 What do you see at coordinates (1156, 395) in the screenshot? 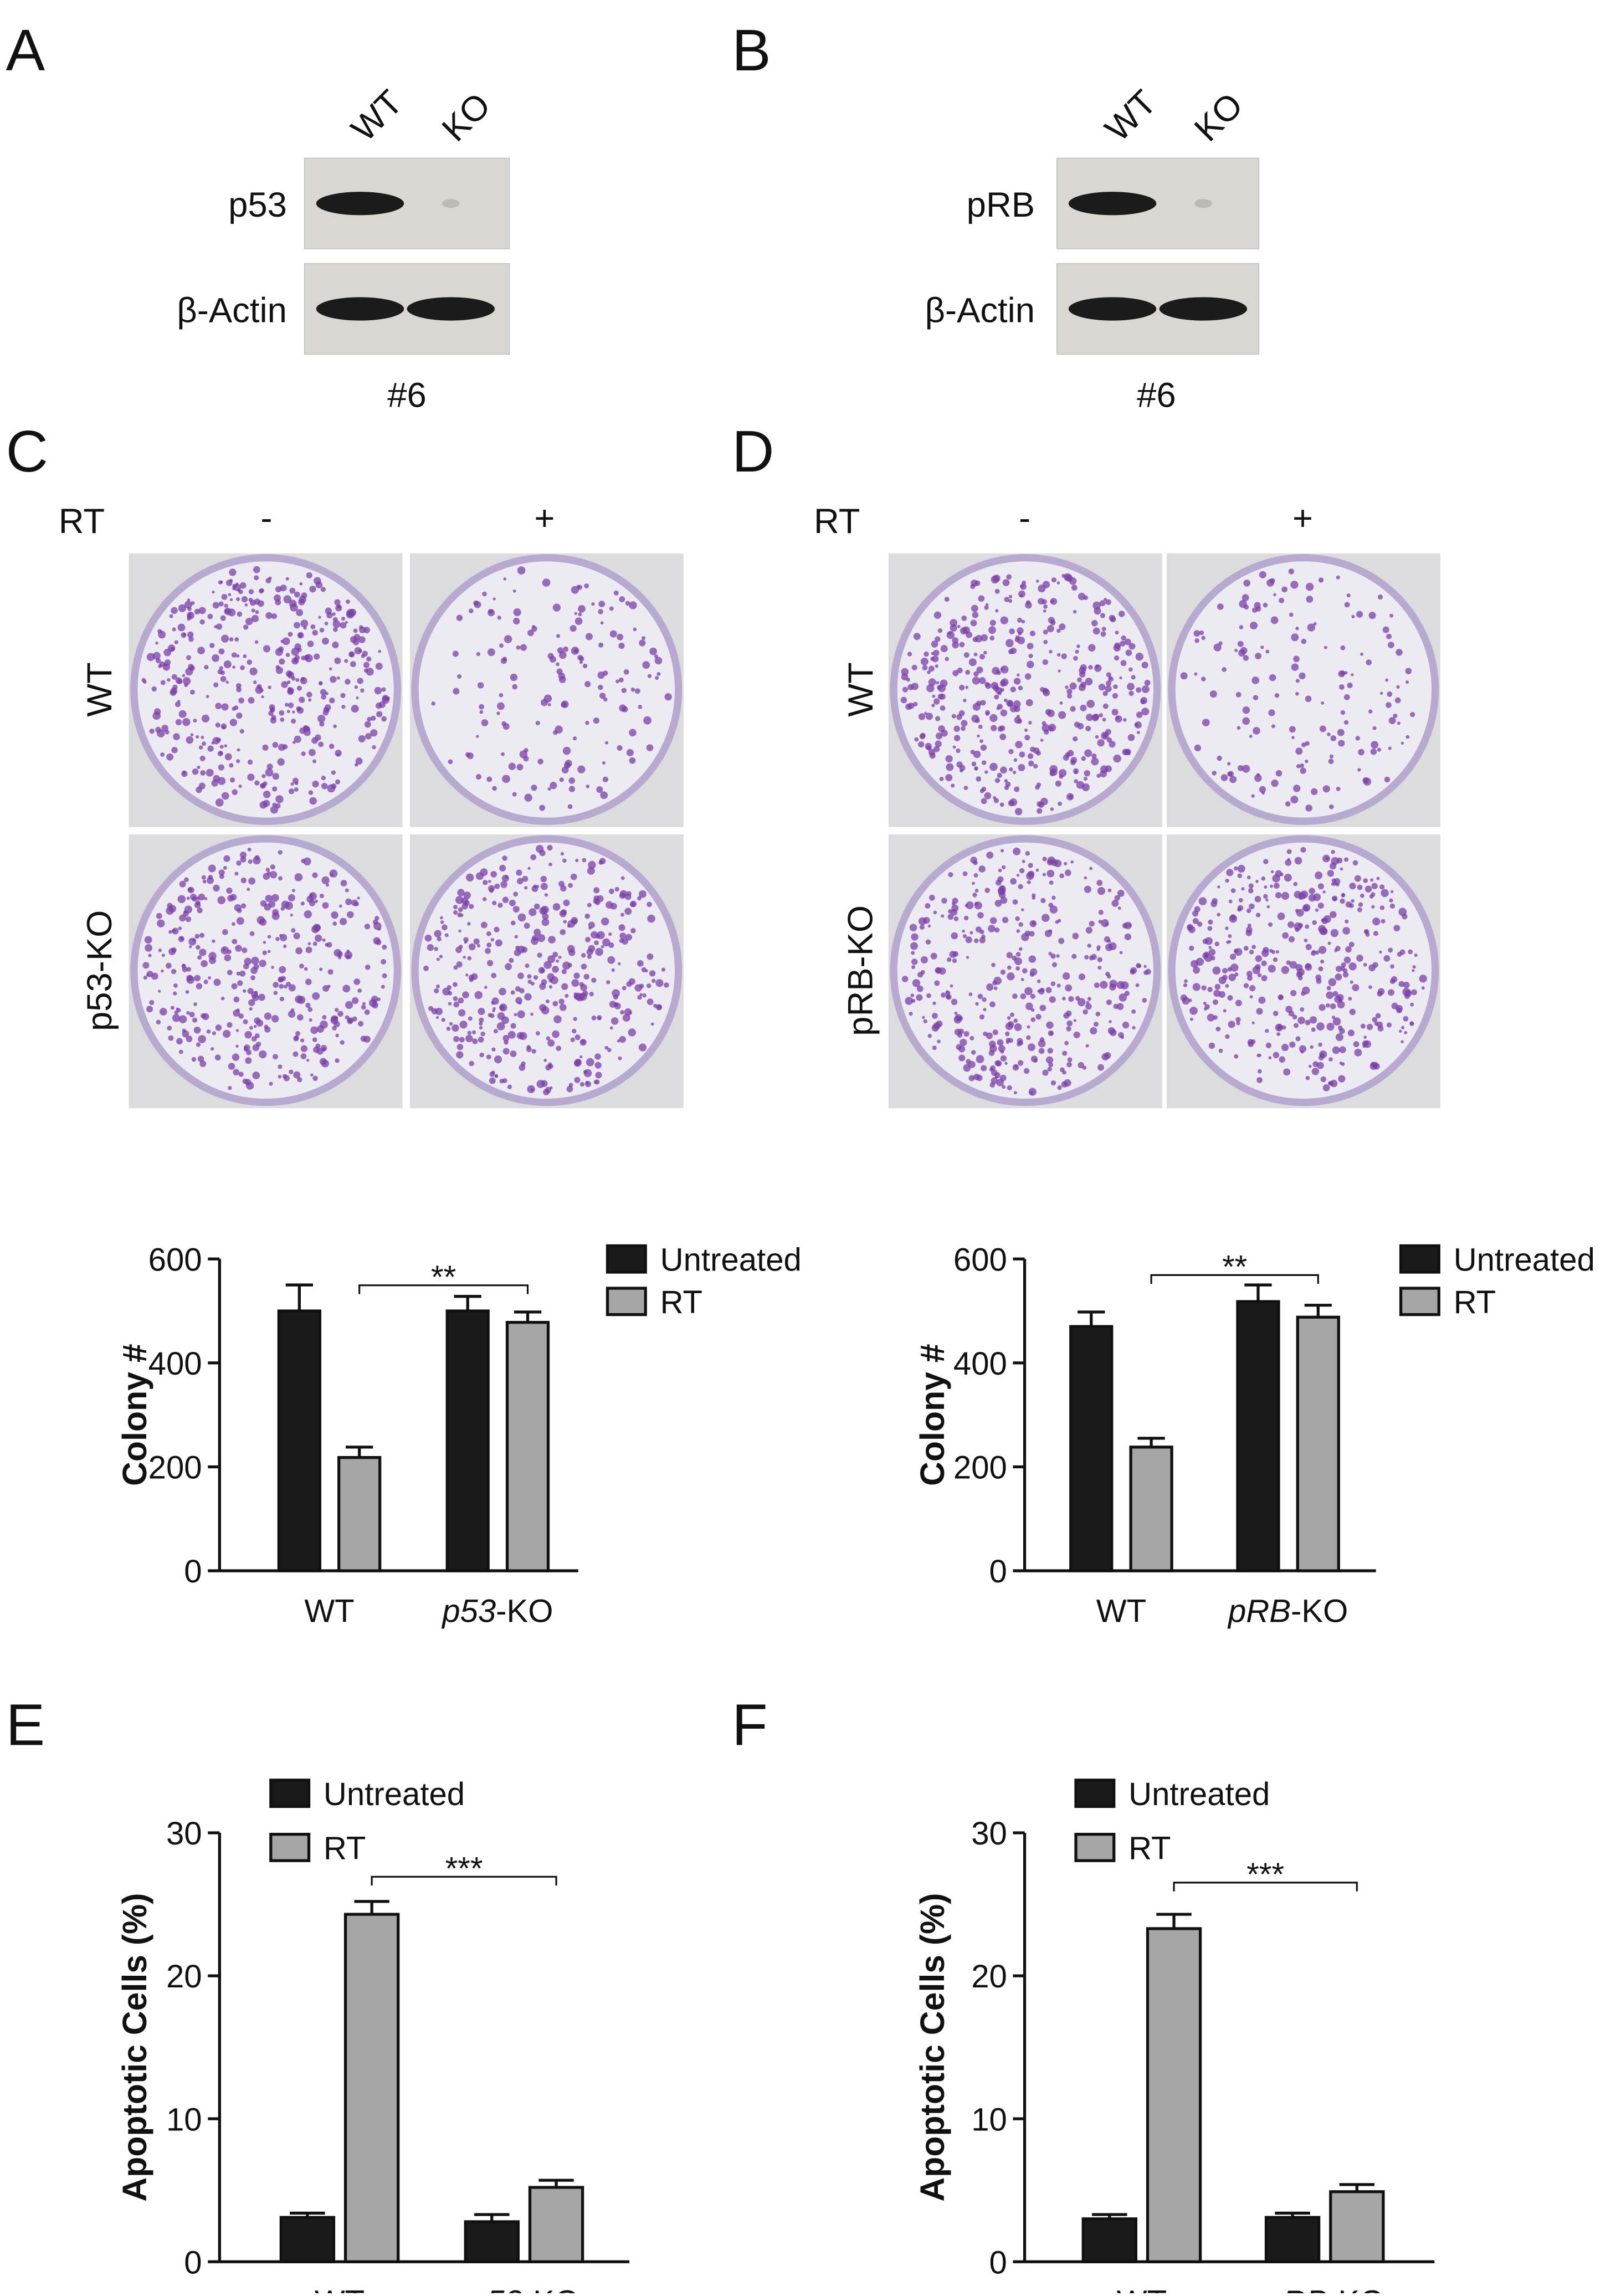
I see `clone-label: #6` at bounding box center [1156, 395].